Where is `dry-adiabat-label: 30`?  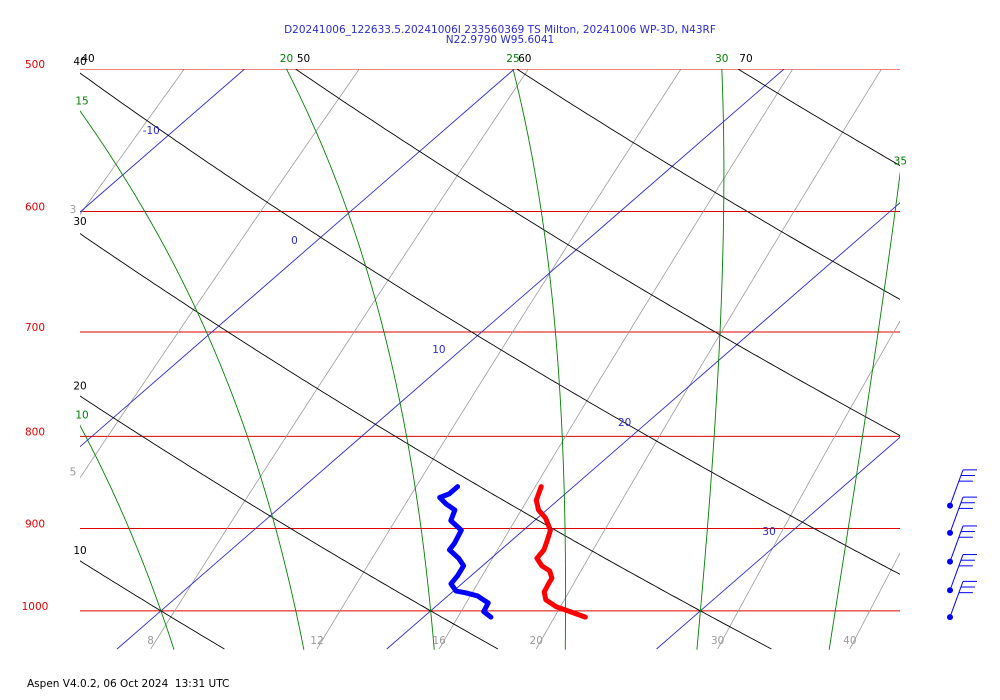 dry-adiabat-label: 30 is located at coordinates (79, 222).